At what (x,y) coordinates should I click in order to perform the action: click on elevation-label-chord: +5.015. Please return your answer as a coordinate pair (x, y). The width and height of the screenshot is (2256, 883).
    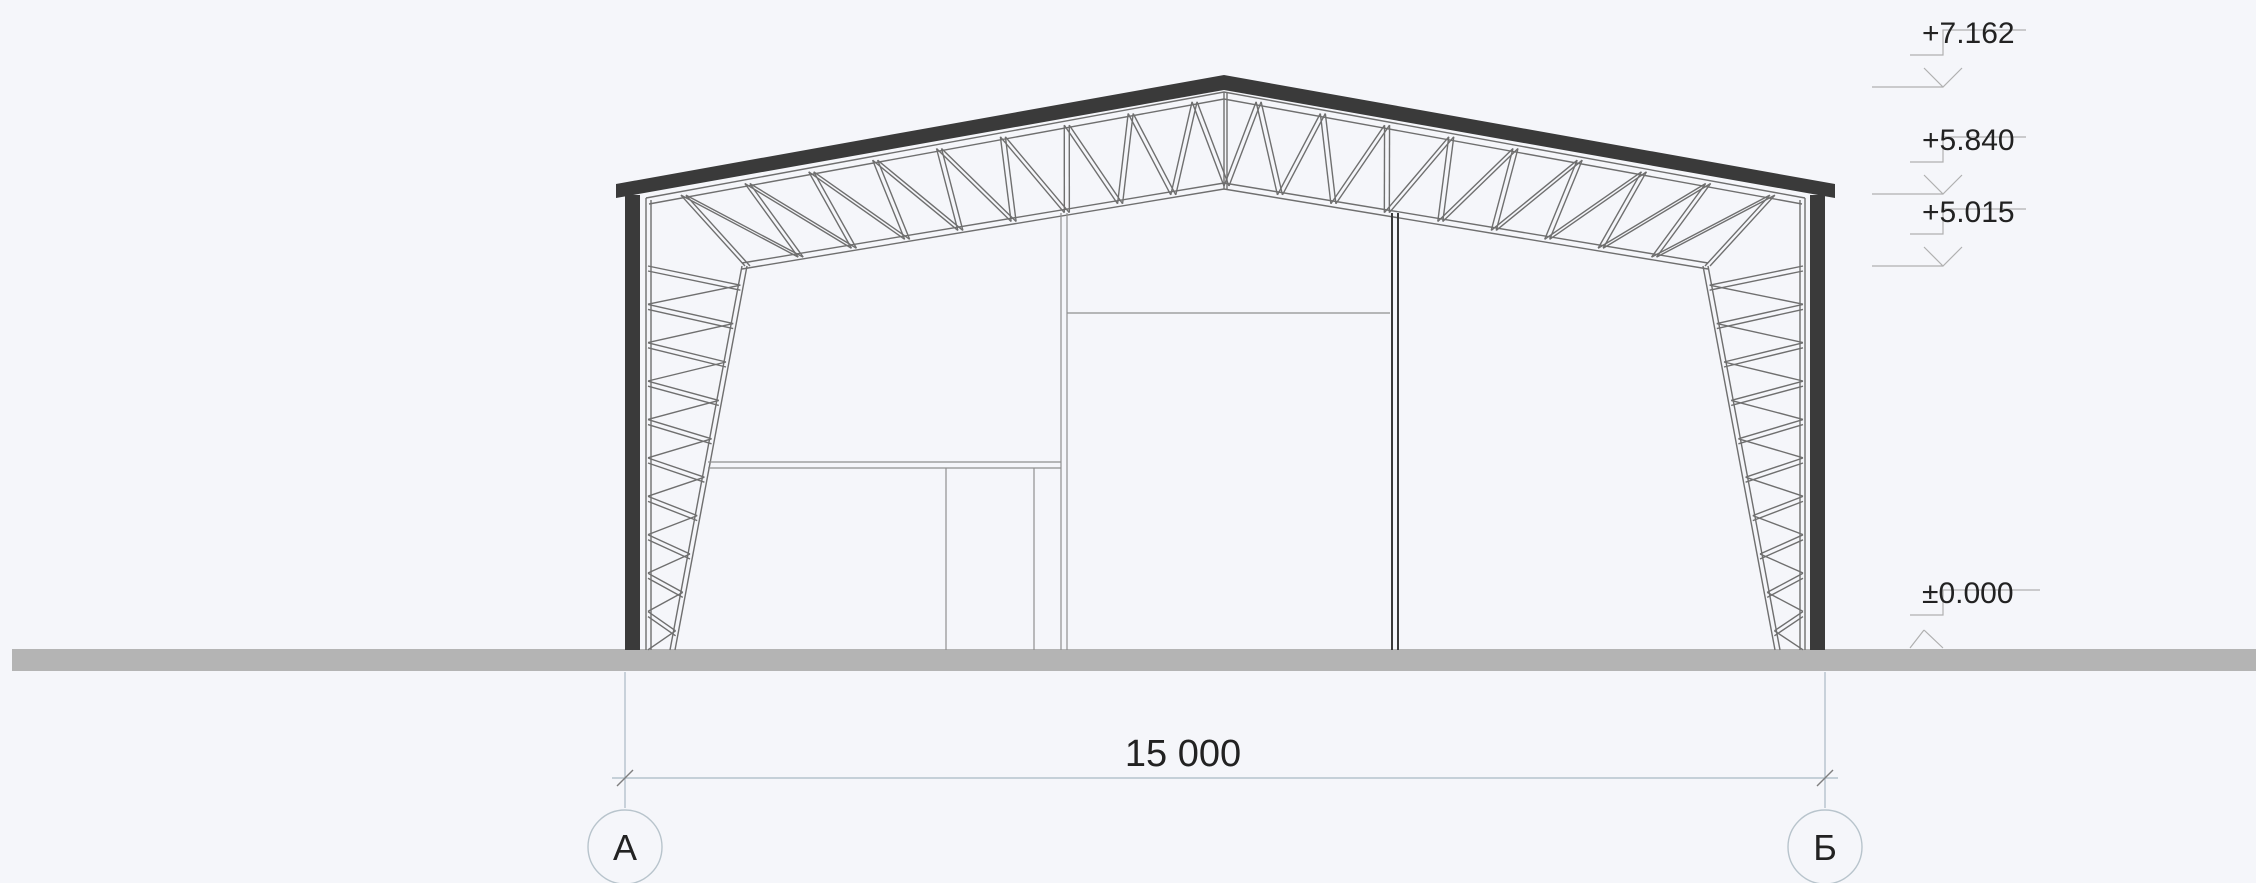
    Looking at the image, I should click on (1968, 212).